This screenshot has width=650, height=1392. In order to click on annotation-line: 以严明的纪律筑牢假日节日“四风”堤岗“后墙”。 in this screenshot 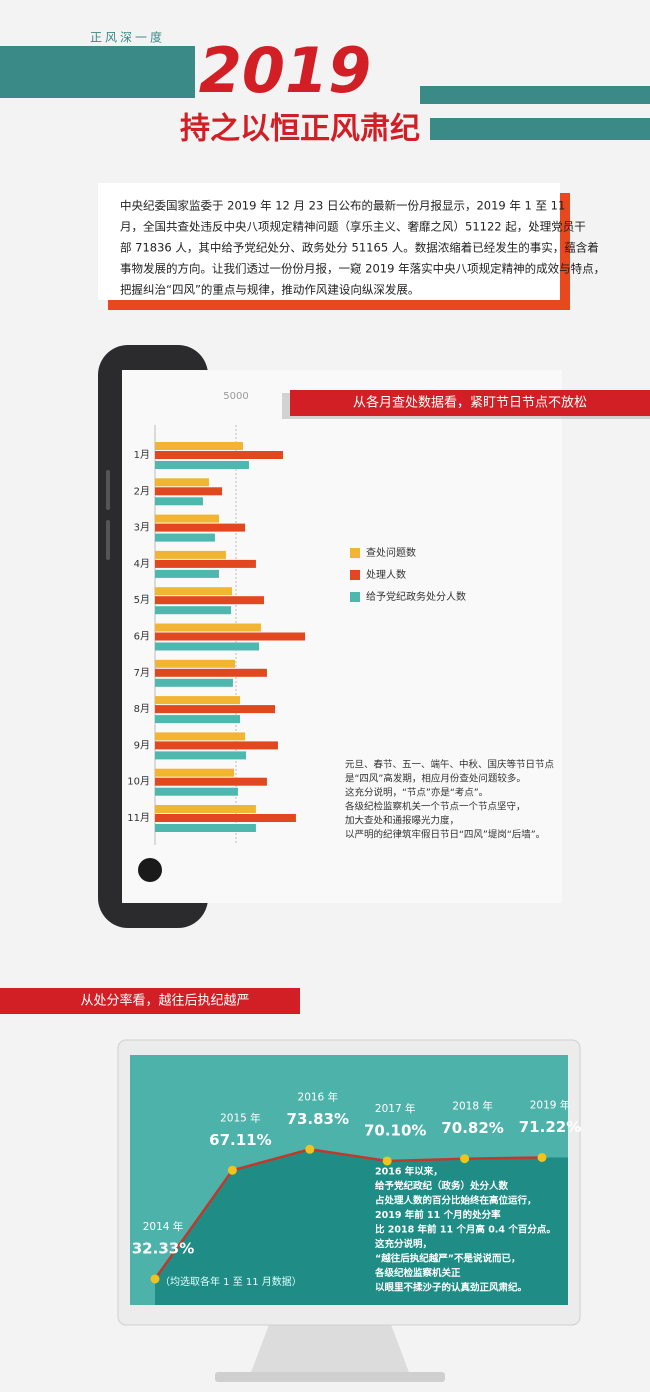, I will do `click(445, 835)`.